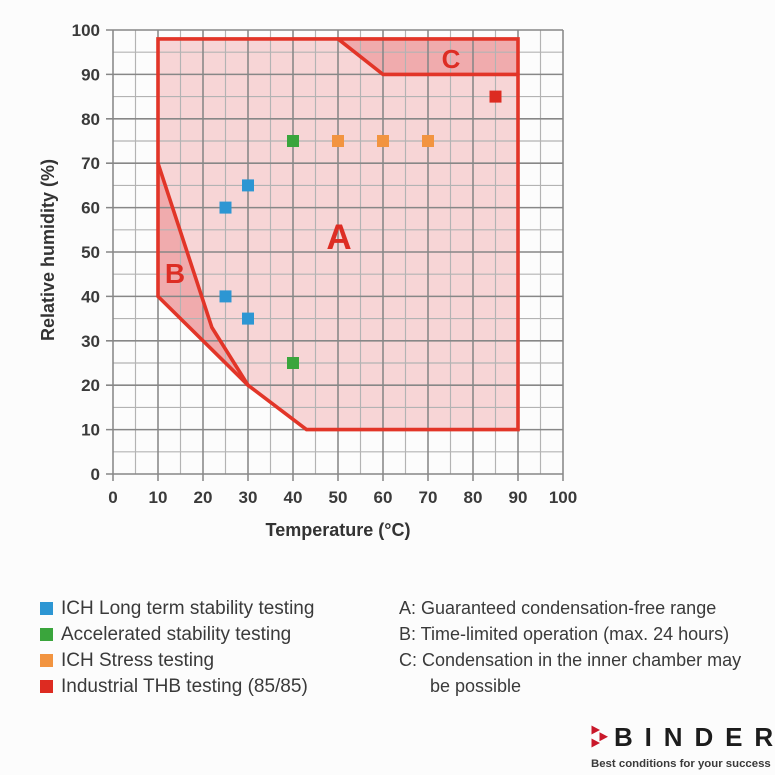 The width and height of the screenshot is (775, 775). Describe the element at coordinates (137, 660) in the screenshot. I see `svg-text: ICH Stress testing` at that location.